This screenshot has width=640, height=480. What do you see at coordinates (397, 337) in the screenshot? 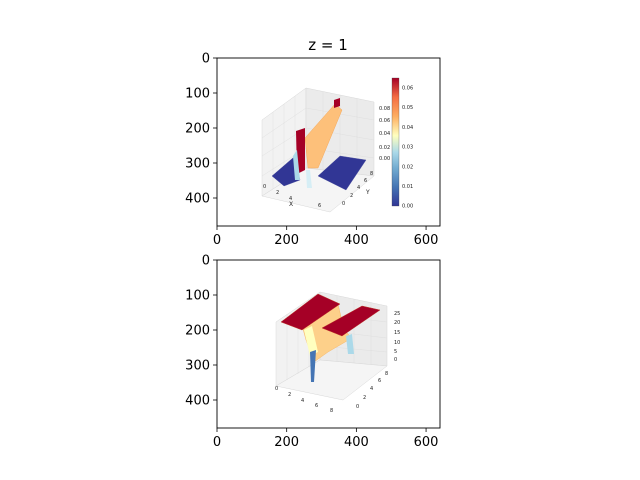
I see `bottom-3d-zticks: 0 5 10 15 20 25` at bounding box center [397, 337].